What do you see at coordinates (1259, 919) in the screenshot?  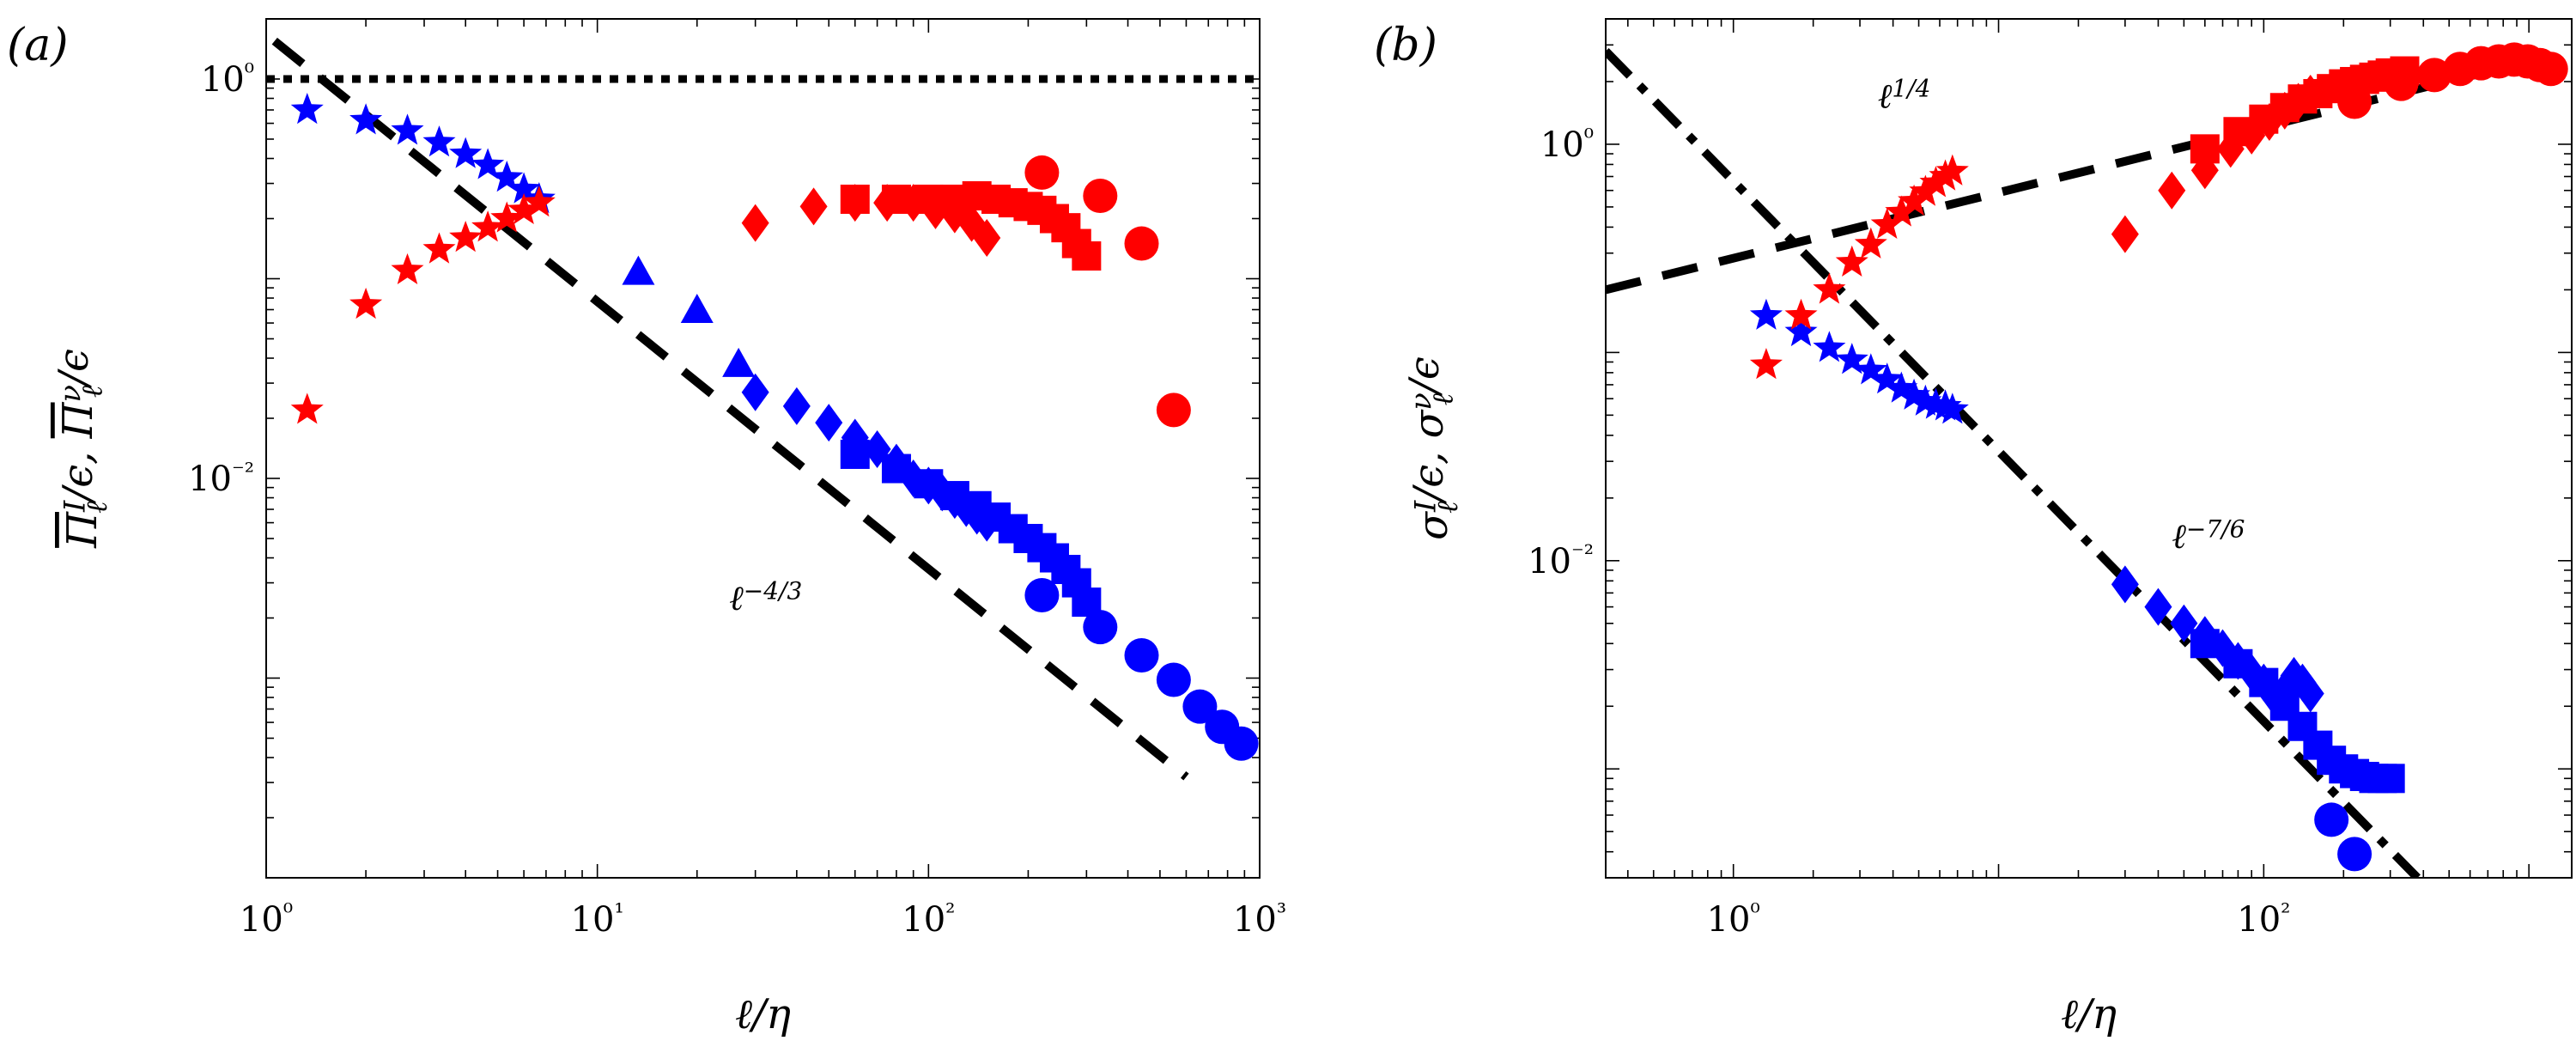 I see `panel-a-x-tick-label: 10³` at bounding box center [1259, 919].